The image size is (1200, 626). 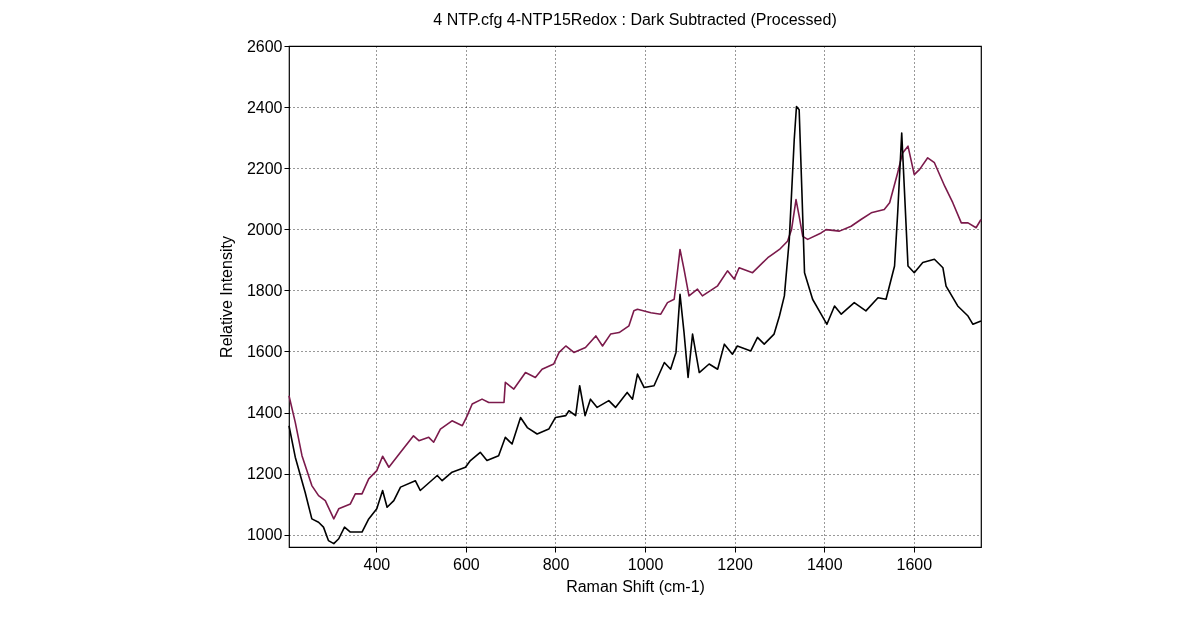 What do you see at coordinates (264, 474) in the screenshot?
I see `y-tick-label: 1200` at bounding box center [264, 474].